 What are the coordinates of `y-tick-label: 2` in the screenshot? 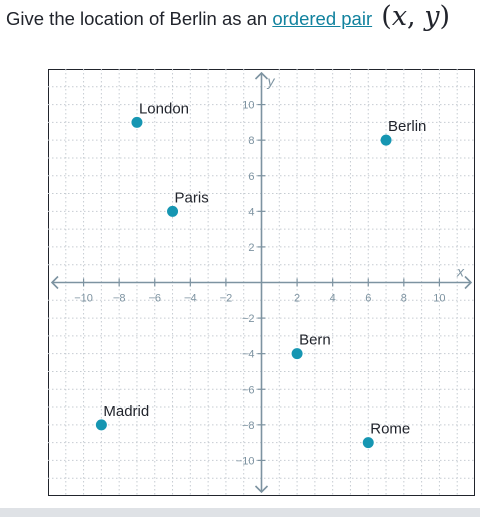 It's located at (251, 248).